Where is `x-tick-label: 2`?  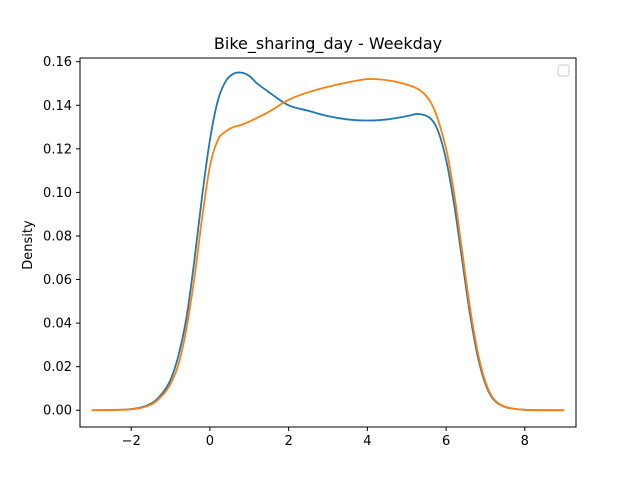 x-tick-label: 2 is located at coordinates (288, 441).